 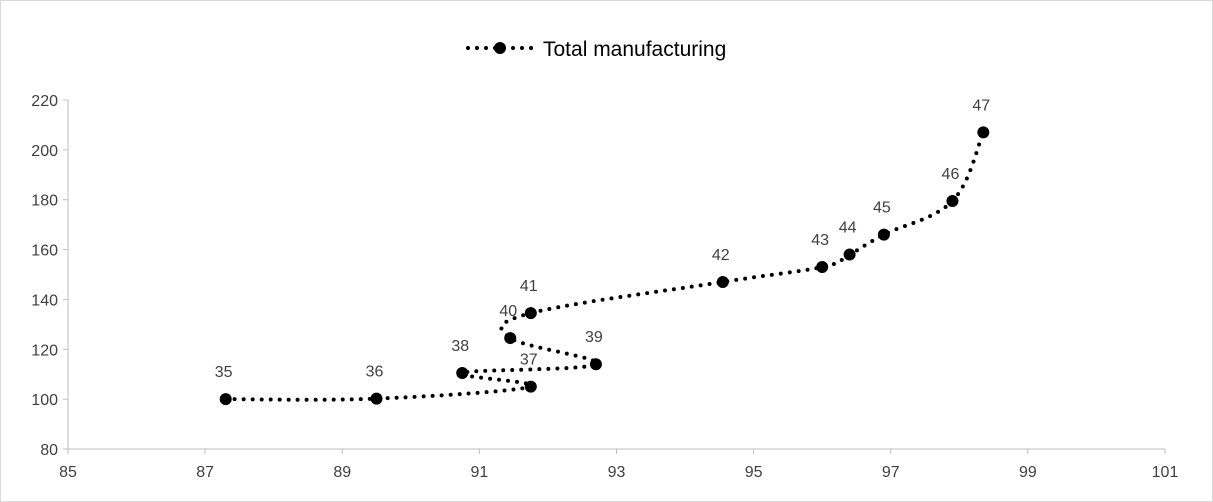 I want to click on data-label-41: 41, so click(x=529, y=286).